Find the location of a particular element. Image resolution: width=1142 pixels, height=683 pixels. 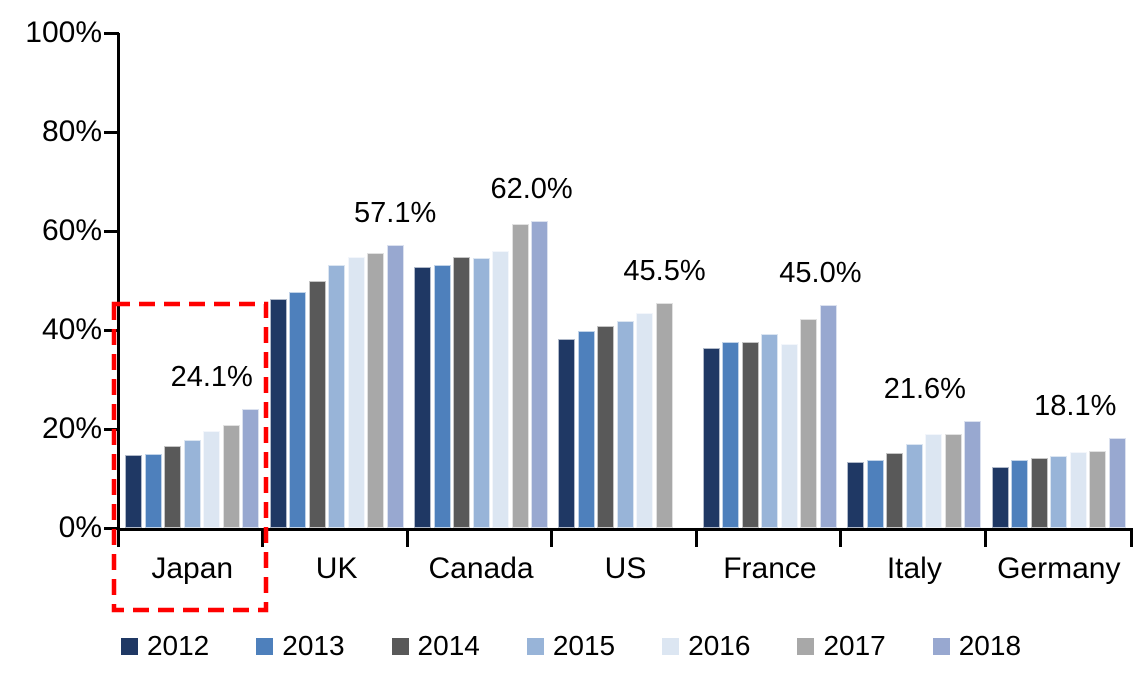

data-label-france: 45.0% is located at coordinates (820, 273).